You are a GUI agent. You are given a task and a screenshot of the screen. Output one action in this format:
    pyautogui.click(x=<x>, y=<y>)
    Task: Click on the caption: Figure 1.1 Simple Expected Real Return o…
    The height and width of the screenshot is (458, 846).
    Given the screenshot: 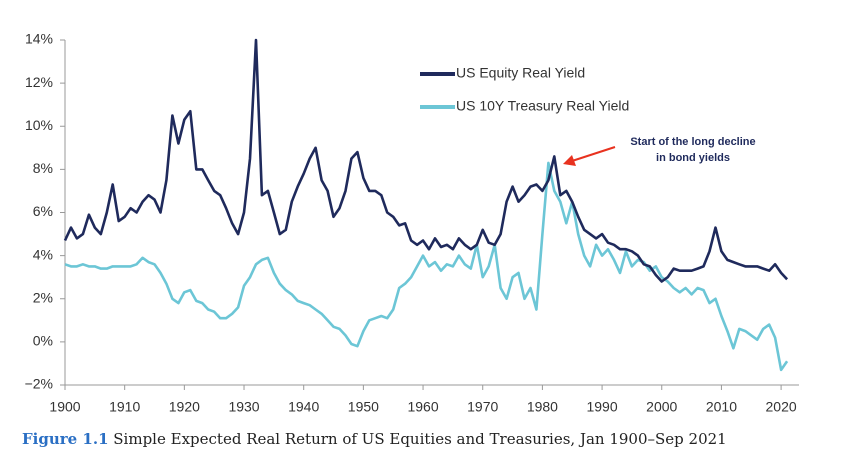 What is the action you would take?
    pyautogui.click(x=374, y=439)
    